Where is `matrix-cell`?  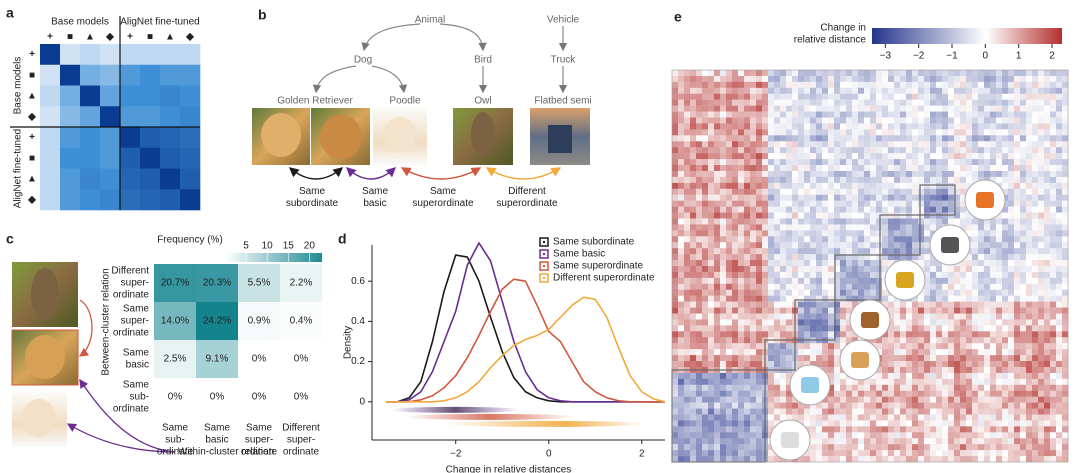 matrix-cell is located at coordinates (50, 200).